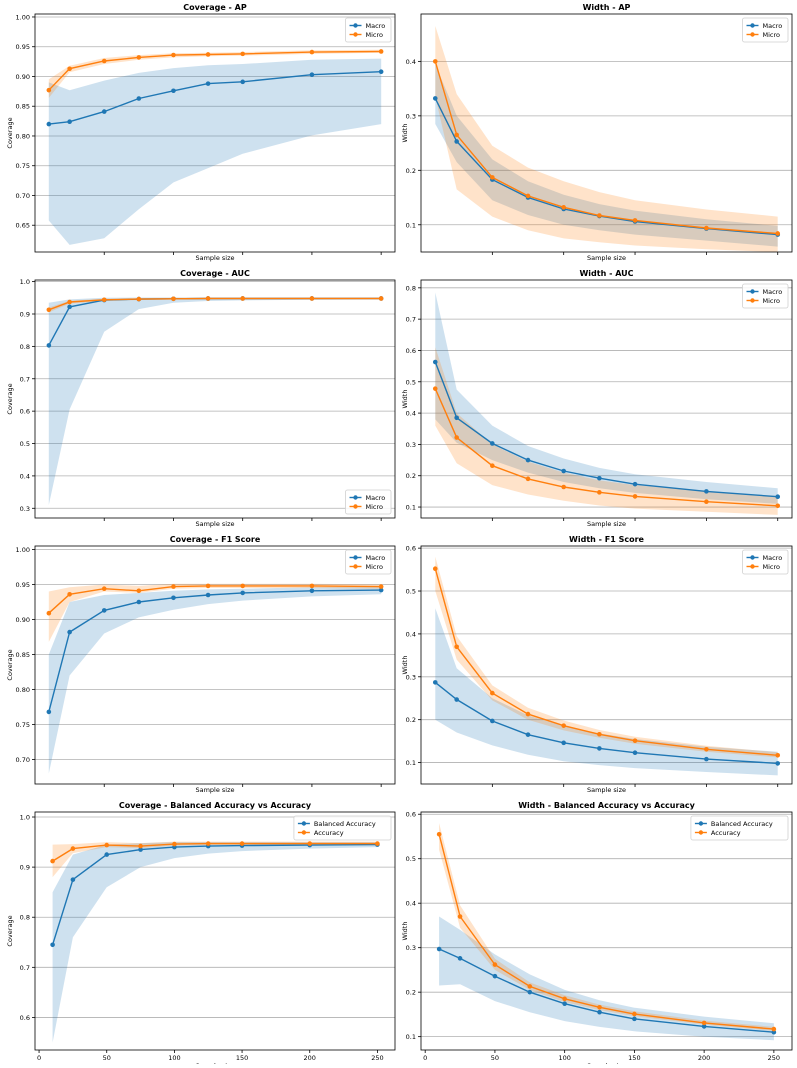 The image size is (797, 1068). I want to click on legend-label-0: Macro, so click(773, 26).